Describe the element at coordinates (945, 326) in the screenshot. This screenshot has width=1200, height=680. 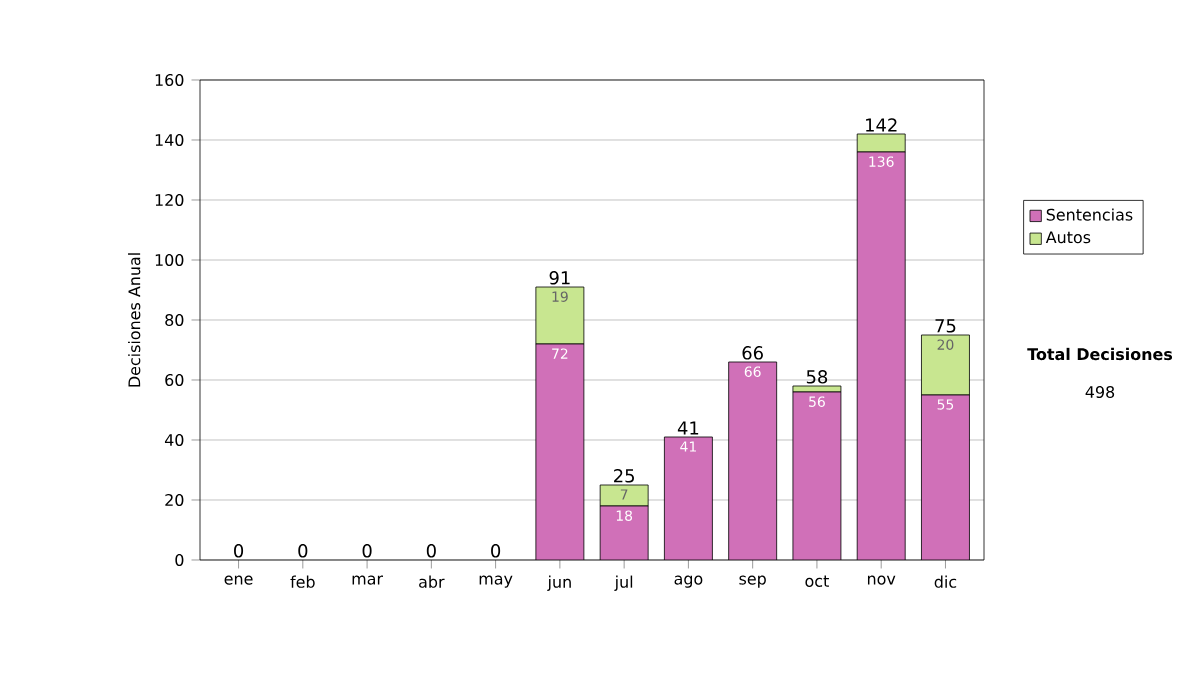
I see `total-label: 75` at that location.